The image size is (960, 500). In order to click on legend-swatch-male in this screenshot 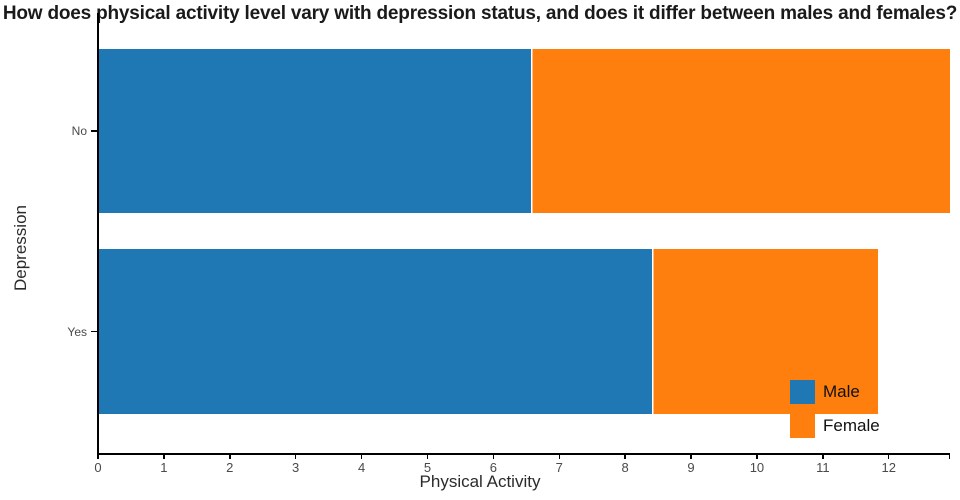, I will do `click(802, 392)`.